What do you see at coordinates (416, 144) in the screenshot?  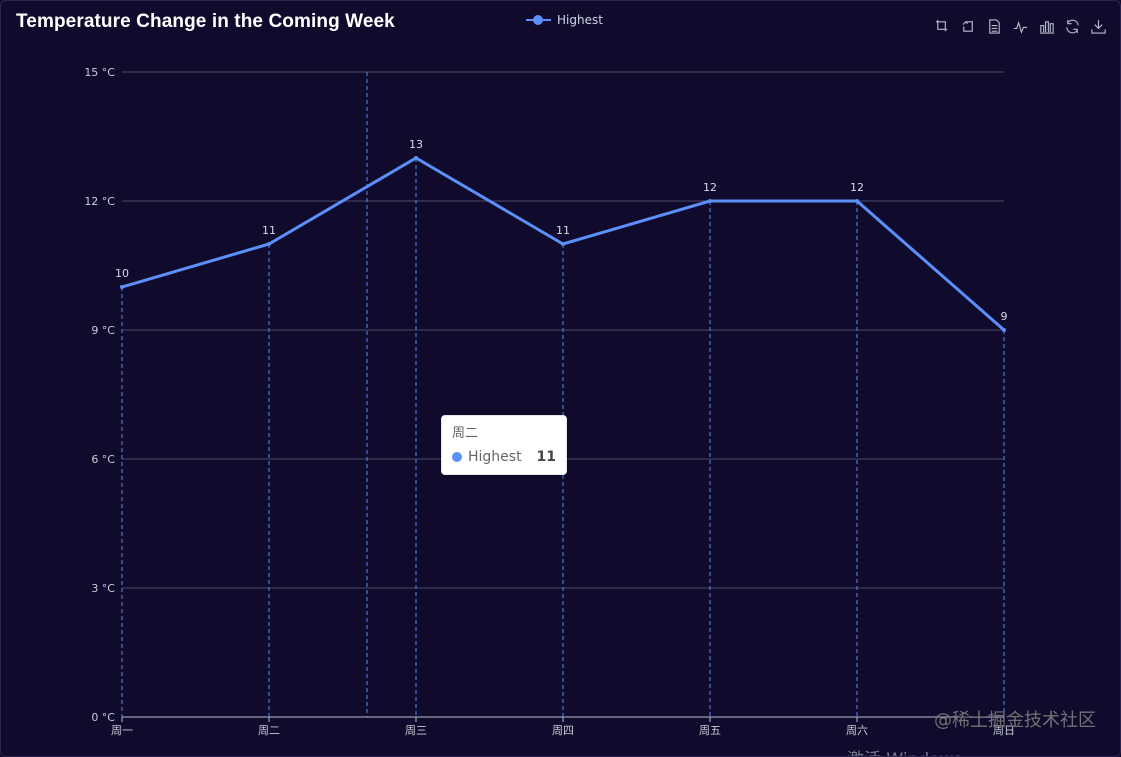 I see `data-label: 13` at bounding box center [416, 144].